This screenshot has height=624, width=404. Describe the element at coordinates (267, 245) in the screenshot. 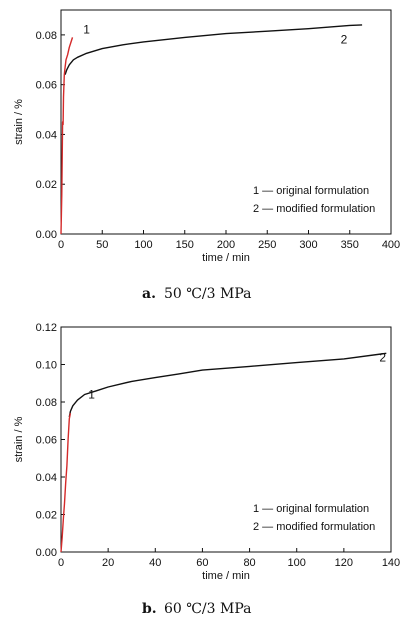

I see `x-tick-label: 250` at that location.